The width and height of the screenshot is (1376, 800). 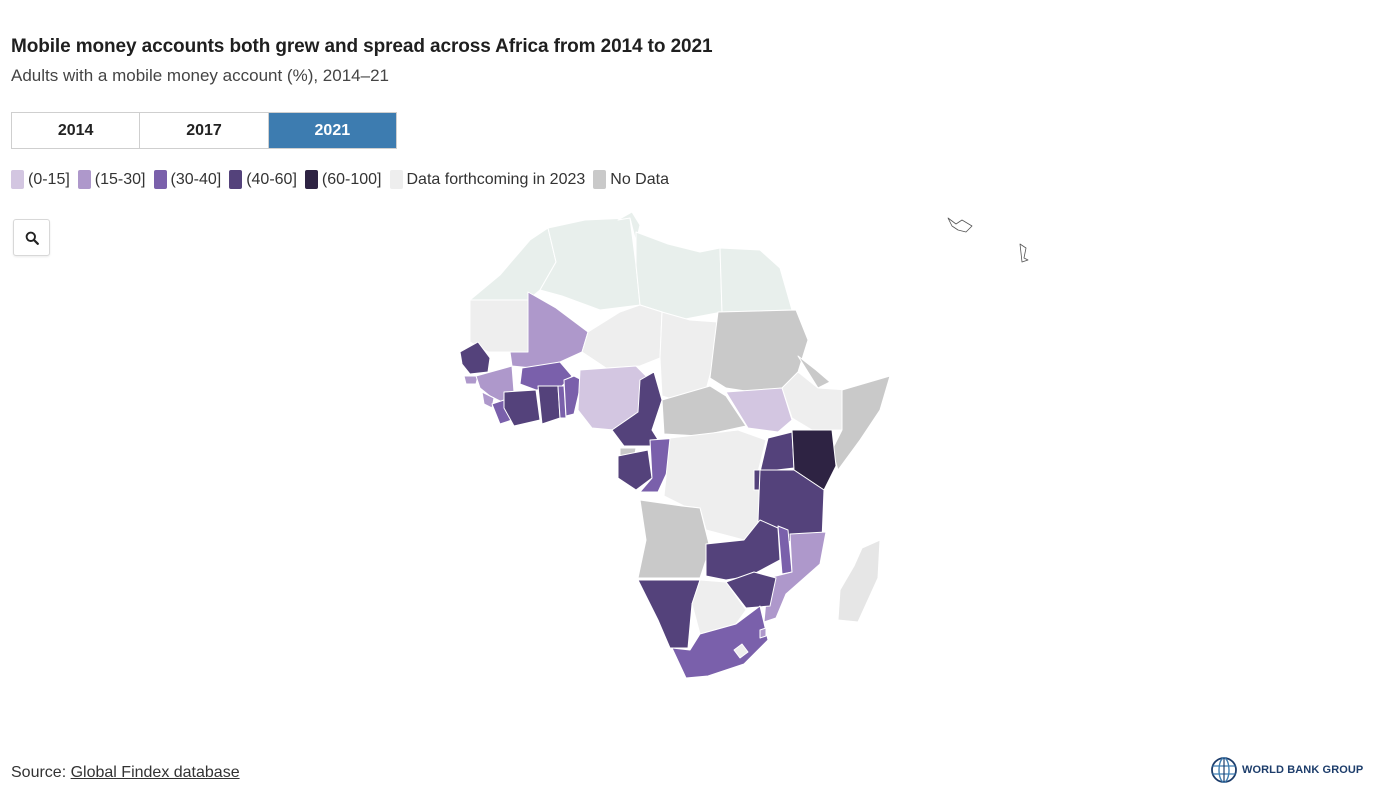 What do you see at coordinates (669, 614) in the screenshot?
I see `region-namibia` at bounding box center [669, 614].